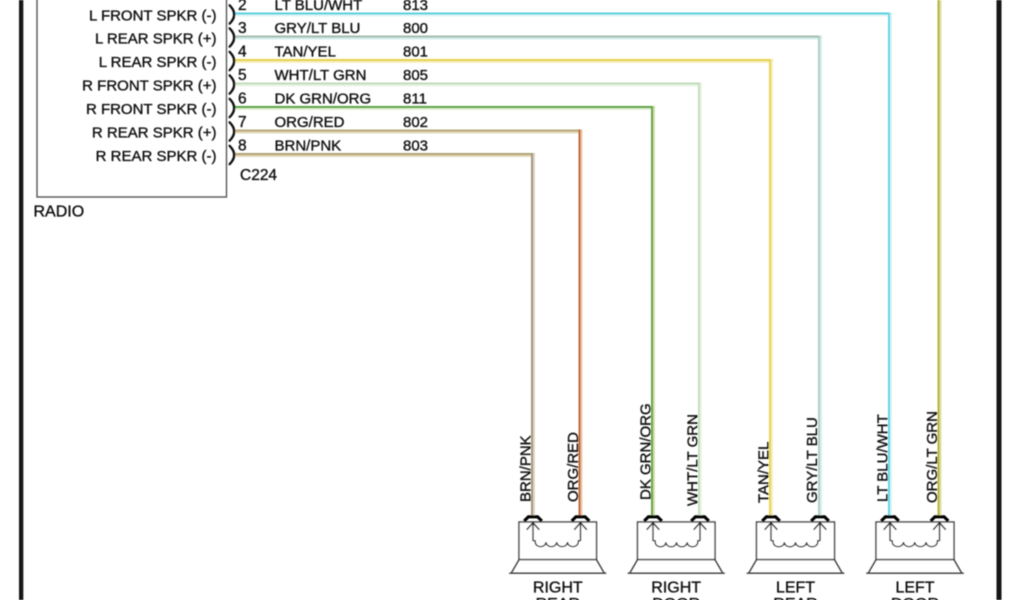  What do you see at coordinates (415, 52) in the screenshot?
I see `svg-text: 801` at bounding box center [415, 52].